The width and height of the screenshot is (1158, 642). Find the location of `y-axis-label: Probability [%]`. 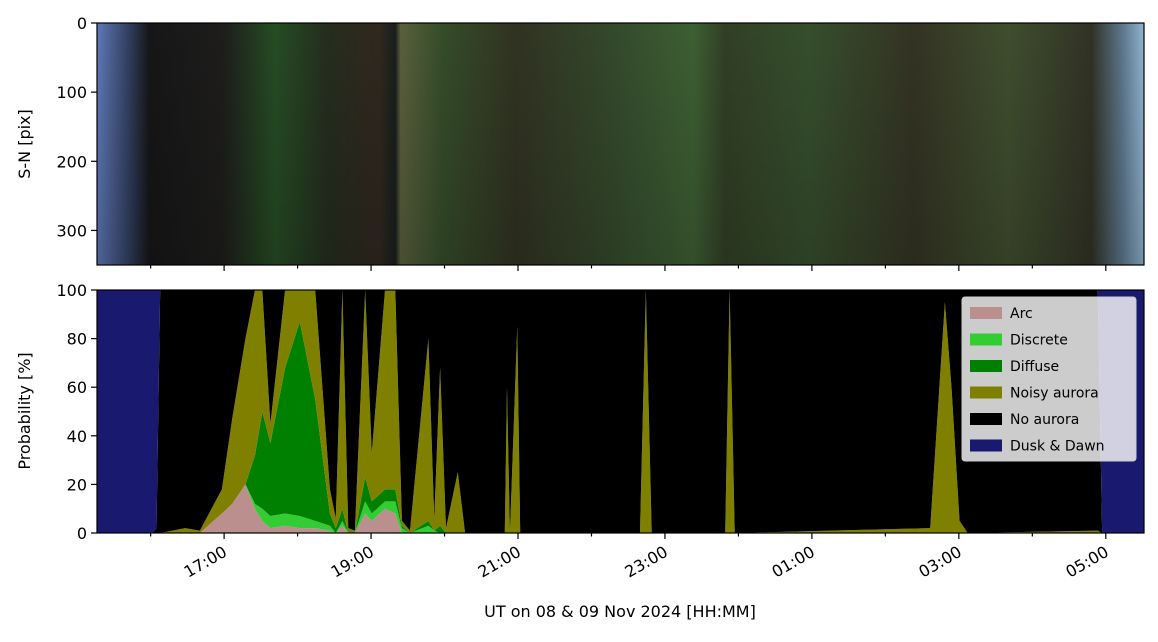

y-axis-label: Probability [%] is located at coordinates (24, 410).